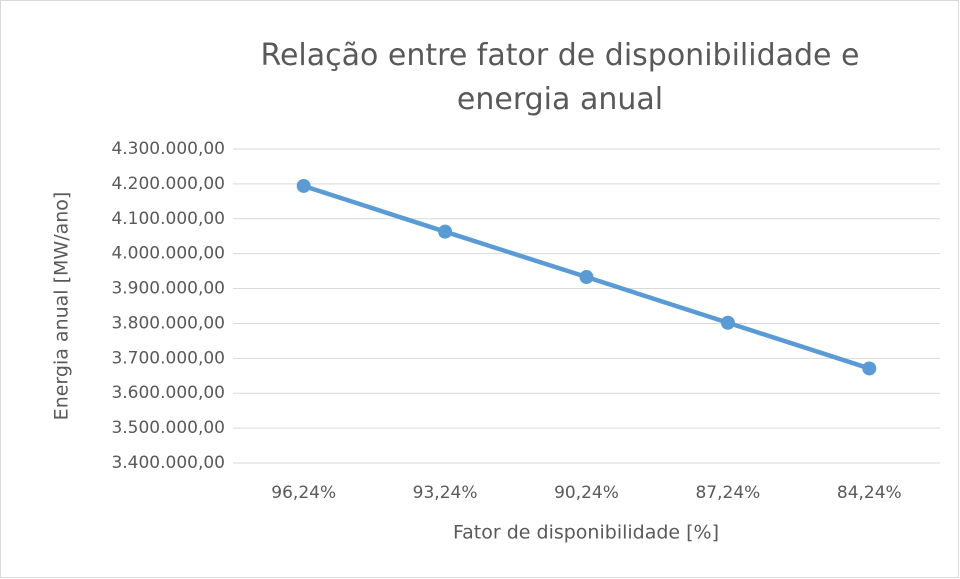 The width and height of the screenshot is (960, 579). Describe the element at coordinates (168, 254) in the screenshot. I see `y-tick-label: 4.000.000,00` at that location.